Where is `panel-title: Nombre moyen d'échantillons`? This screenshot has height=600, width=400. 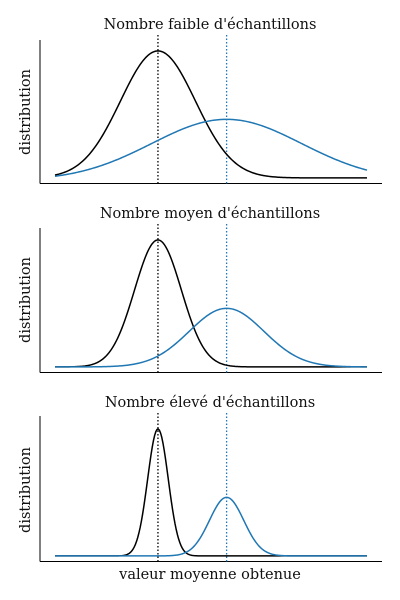 panel-title: Nombre moyen d'échantillons is located at coordinates (210, 214).